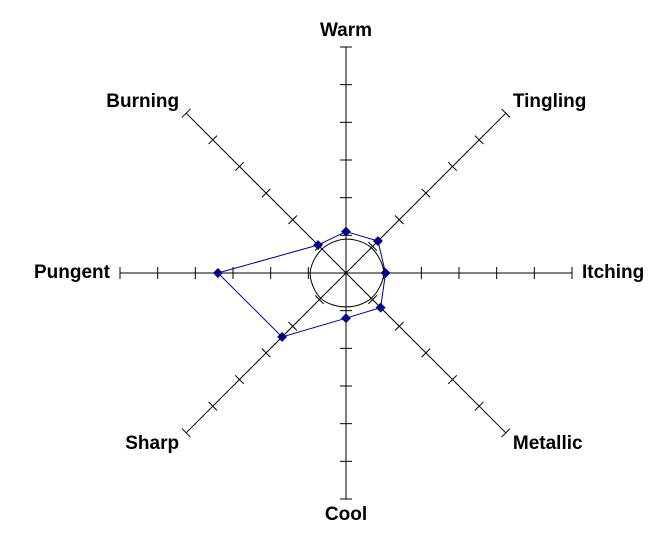 This screenshot has height=542, width=663. What do you see at coordinates (72, 272) in the screenshot?
I see `axis-label: Pungent` at bounding box center [72, 272].